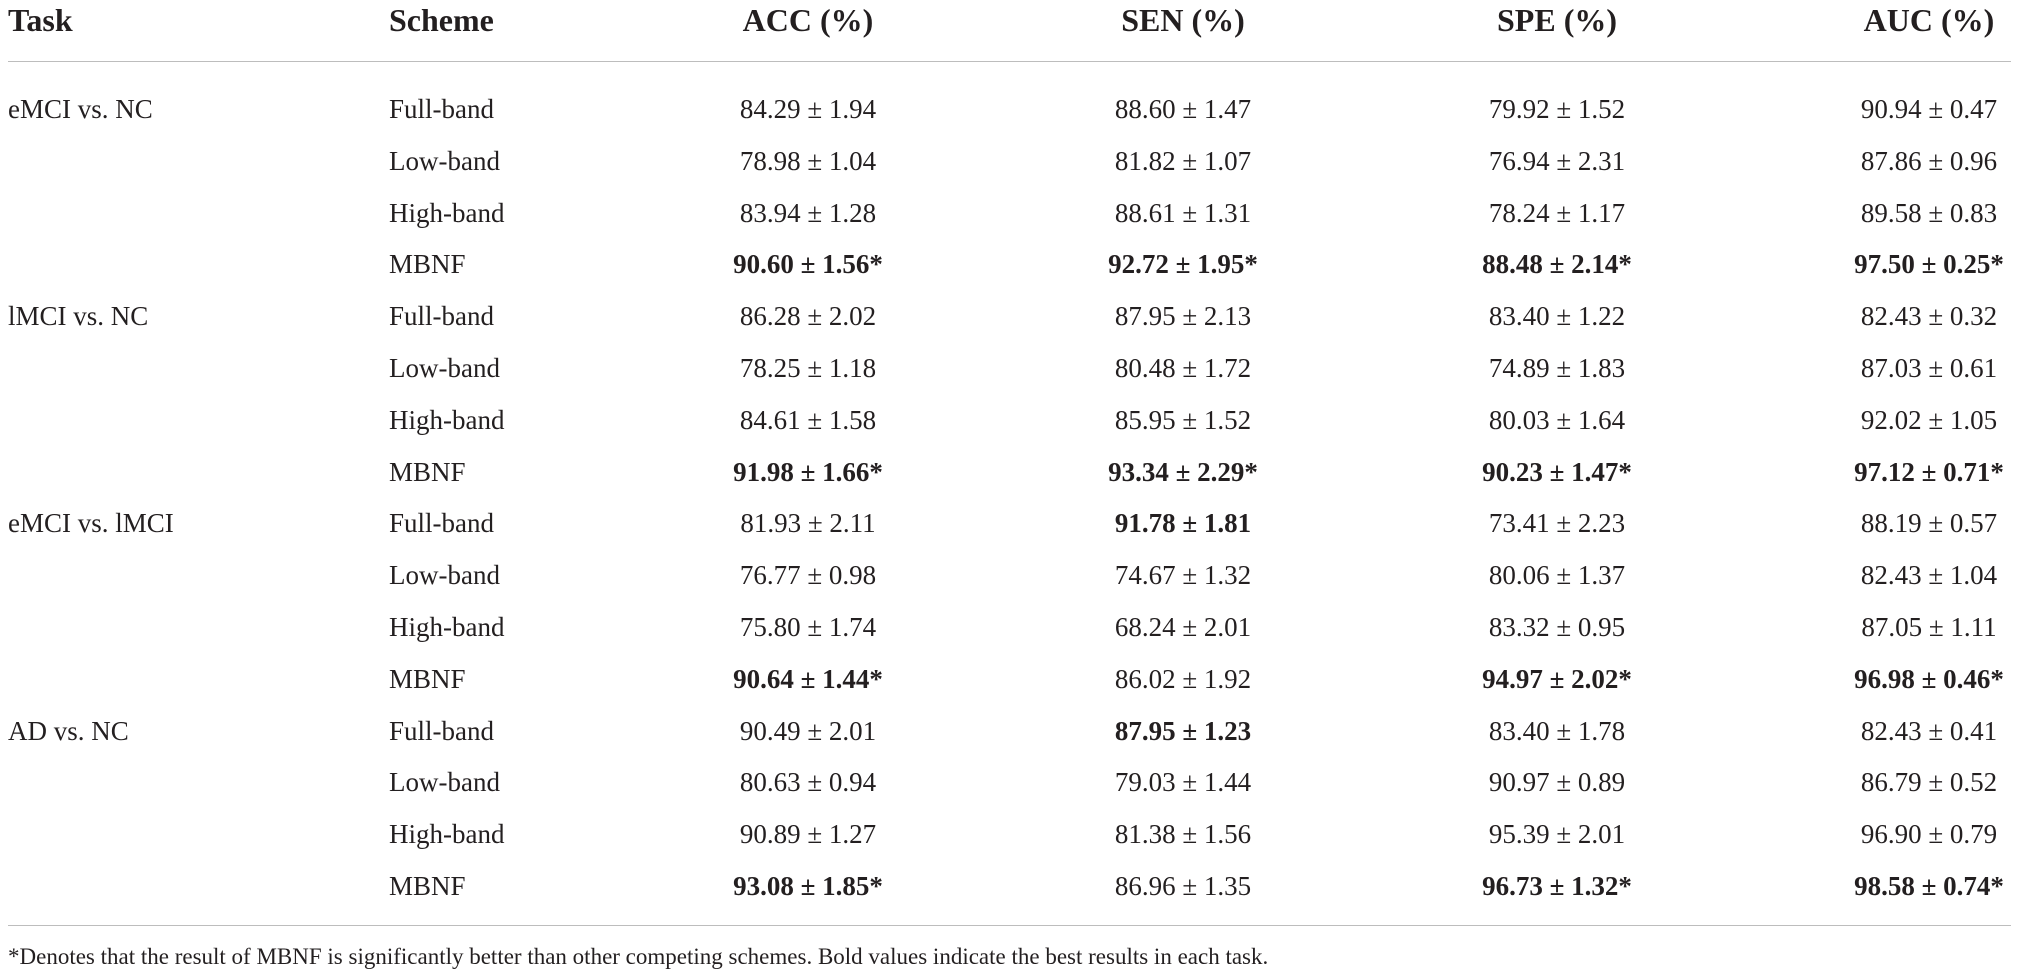 The image size is (2019, 979). I want to click on sen-cell: 86.02 ± 1.92, so click(1183, 678).